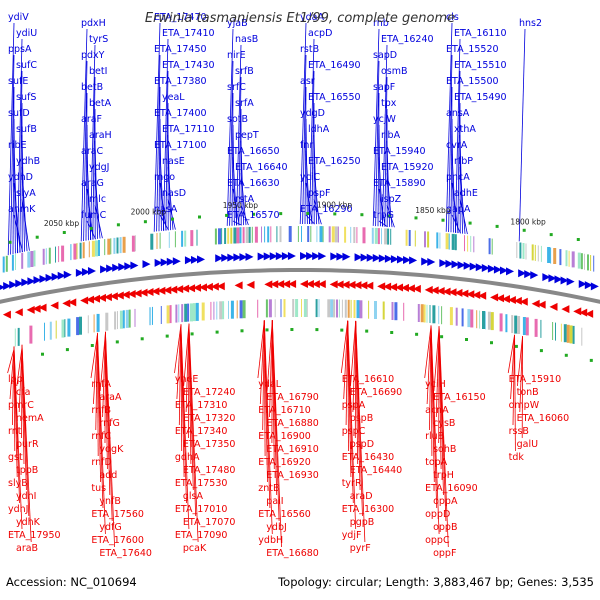 This screenshot has width=600, height=600. What do you see at coordinates (391, 135) in the screenshot?
I see `gene-label: ribA` at bounding box center [391, 135].